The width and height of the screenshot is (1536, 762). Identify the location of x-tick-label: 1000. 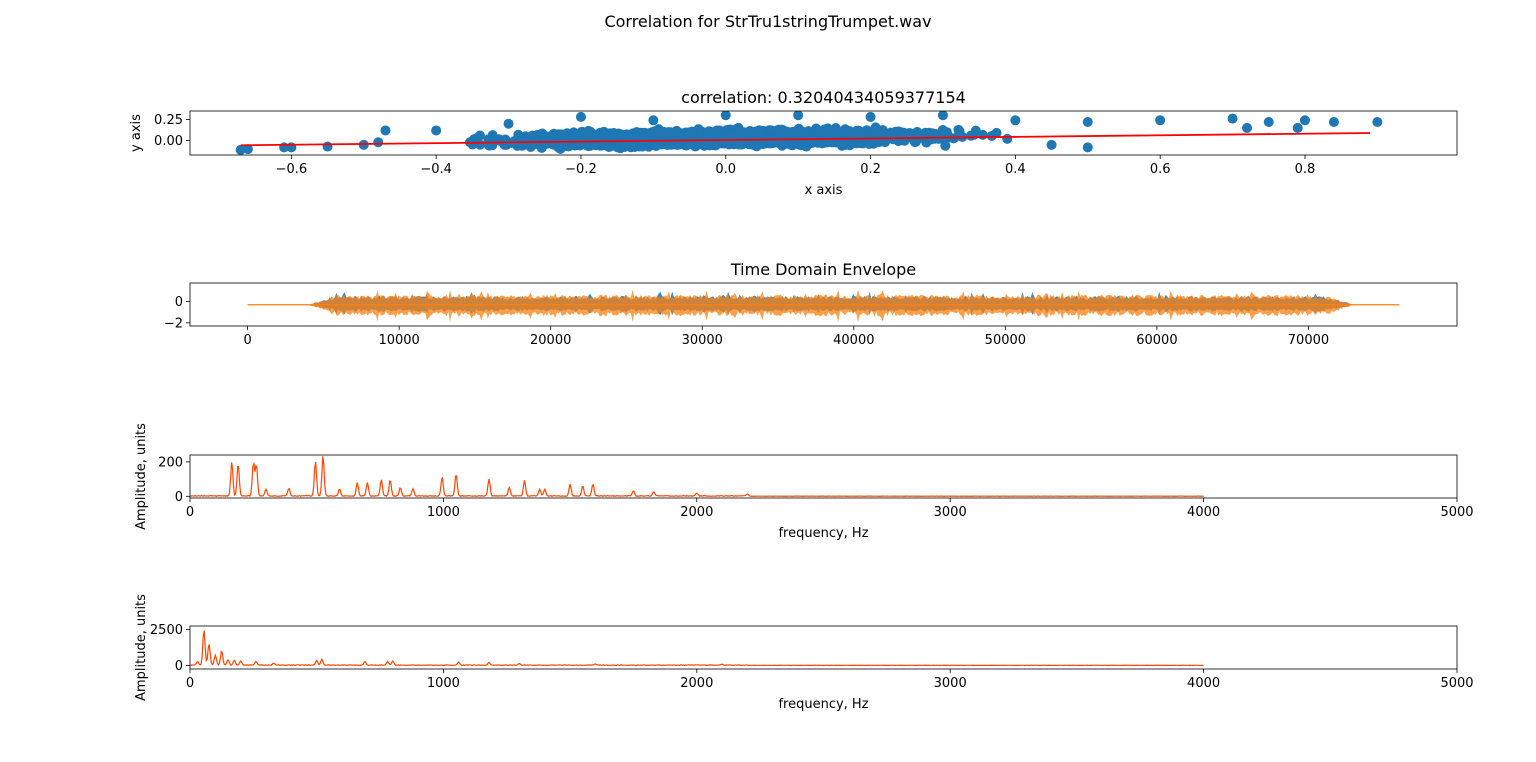
(443, 683).